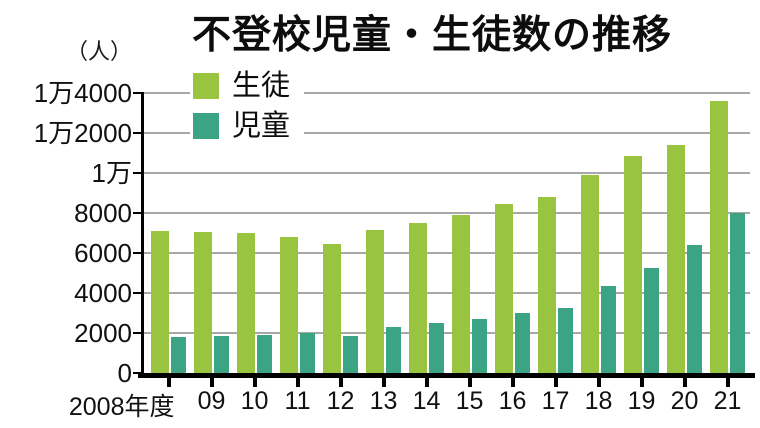 This screenshot has height=428, width=760. What do you see at coordinates (98, 51) in the screenshot?
I see `y-axis-unit-label: （人）` at bounding box center [98, 51].